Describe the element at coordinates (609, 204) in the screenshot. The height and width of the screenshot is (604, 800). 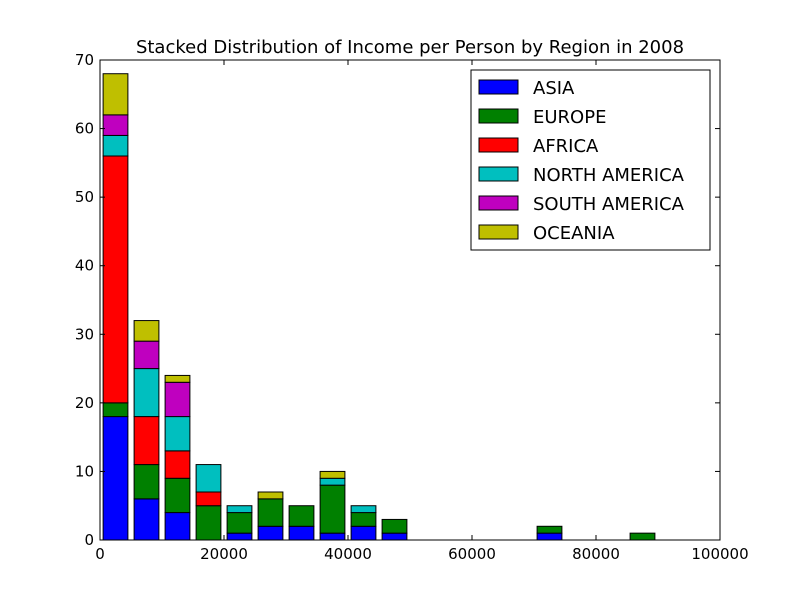
I see `legend-label-south-america: SOUTH AMERICA` at that location.